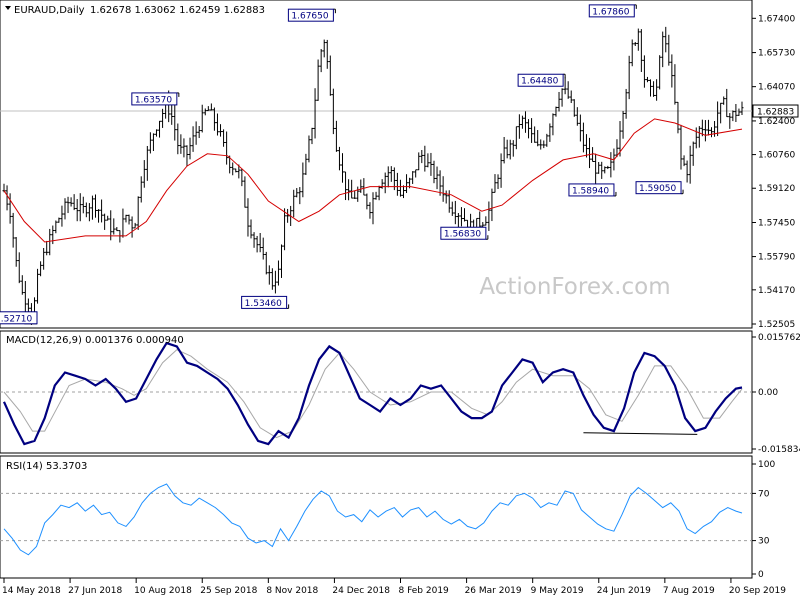 Image resolution: width=800 pixels, height=600 pixels. Describe the element at coordinates (424, 591) in the screenshot. I see `x-axis-tick-label: 8 Feb 2019` at that location.